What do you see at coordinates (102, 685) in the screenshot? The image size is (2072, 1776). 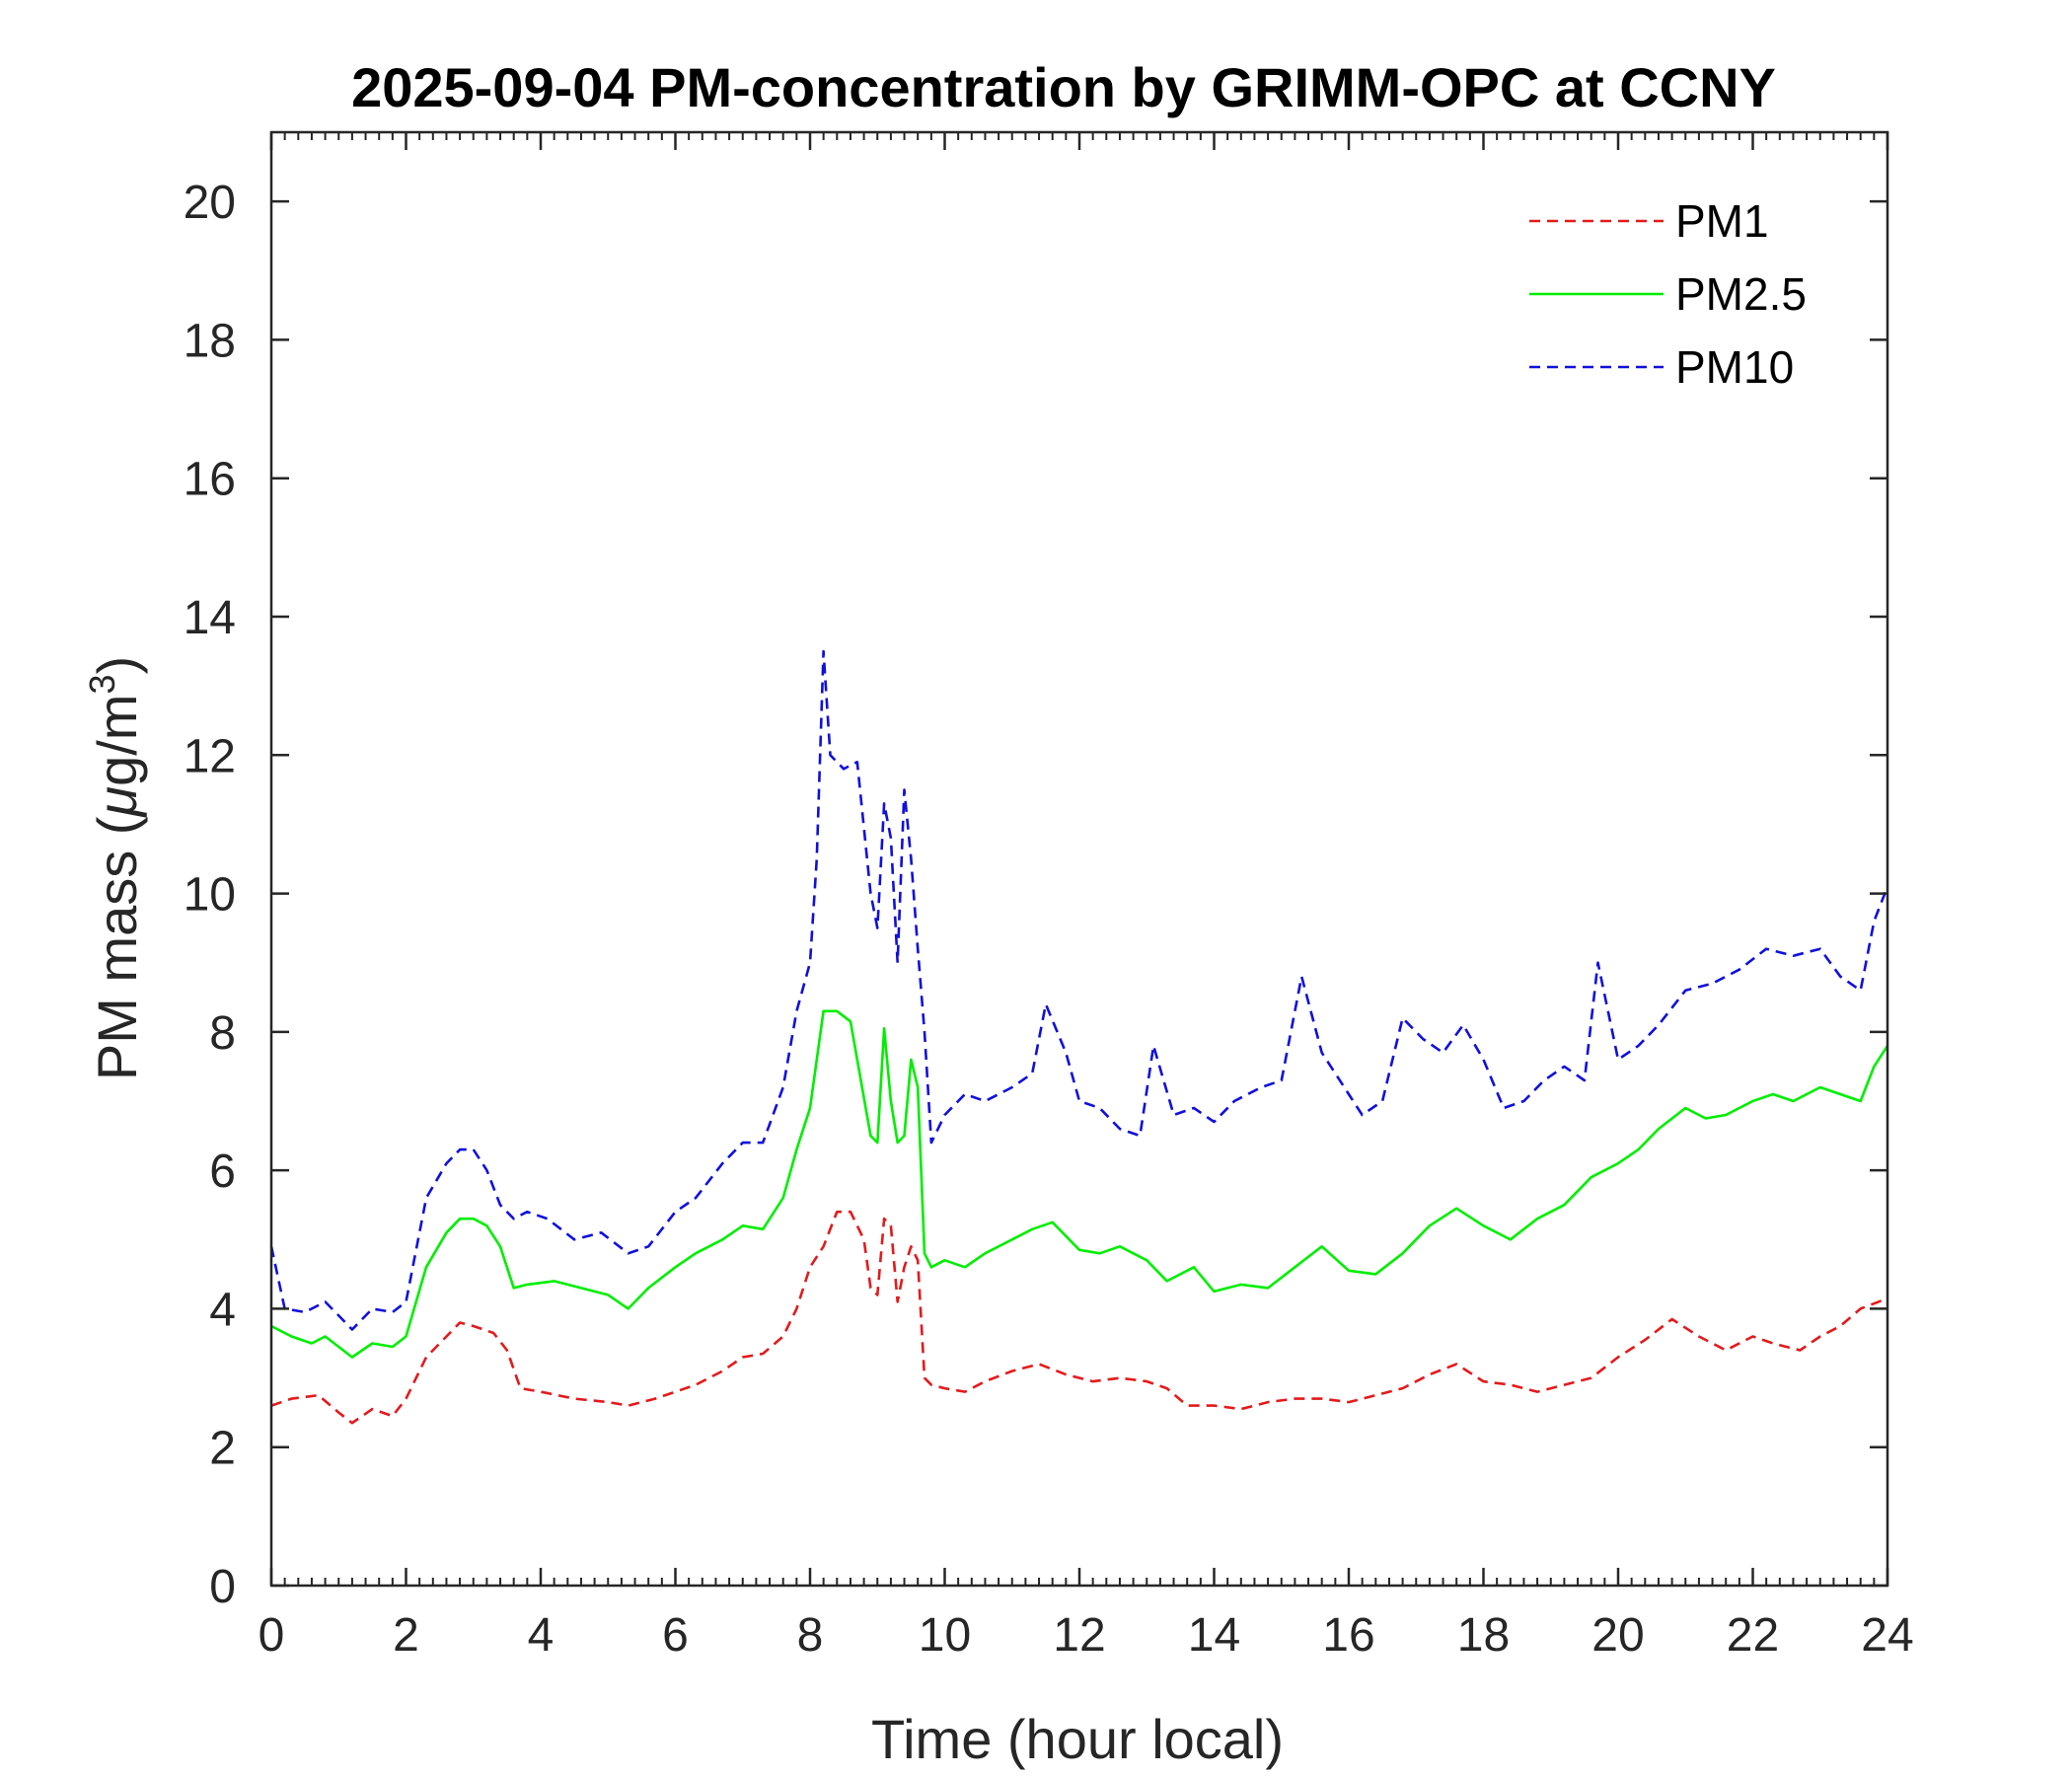 I see `y-axis-label-sup: 3` at bounding box center [102, 685].